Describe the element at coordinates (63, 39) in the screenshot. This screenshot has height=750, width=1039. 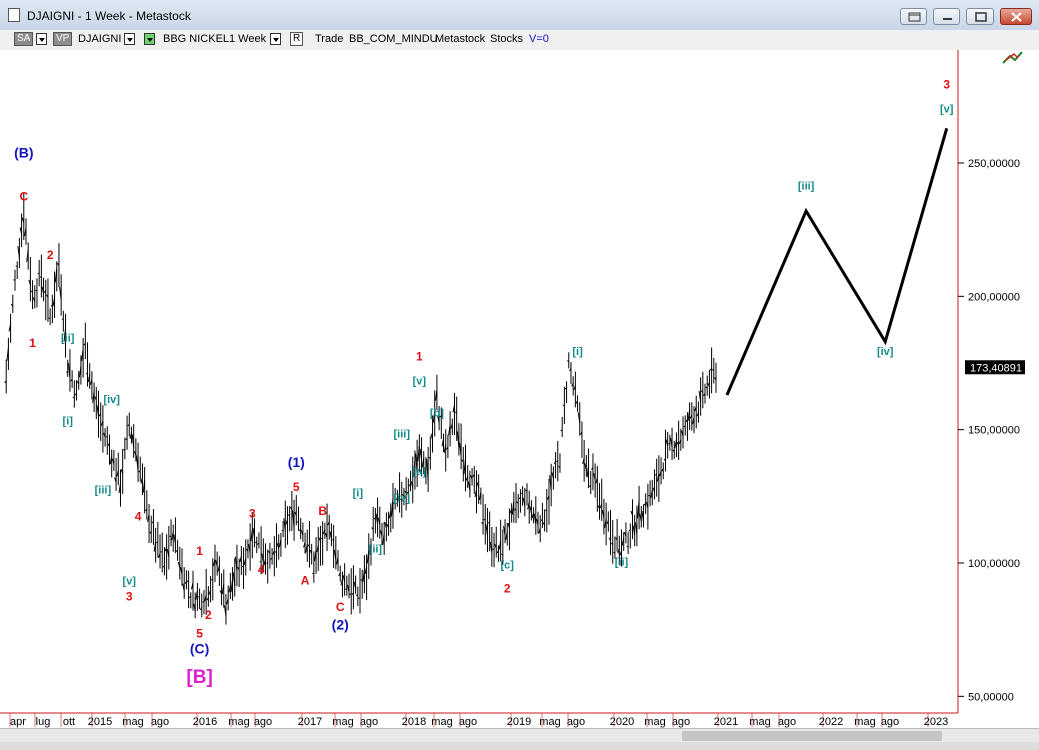
I see `vp-button: VP` at that location.